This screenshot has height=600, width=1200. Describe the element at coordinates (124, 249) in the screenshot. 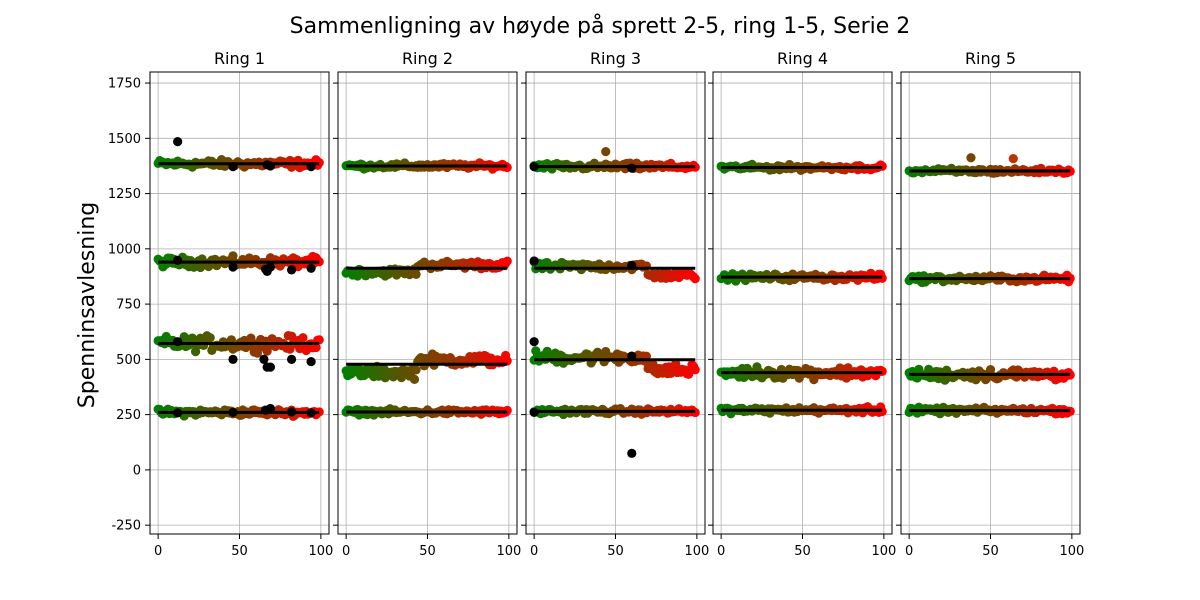

I see `y-tick-label: 1000` at that location.